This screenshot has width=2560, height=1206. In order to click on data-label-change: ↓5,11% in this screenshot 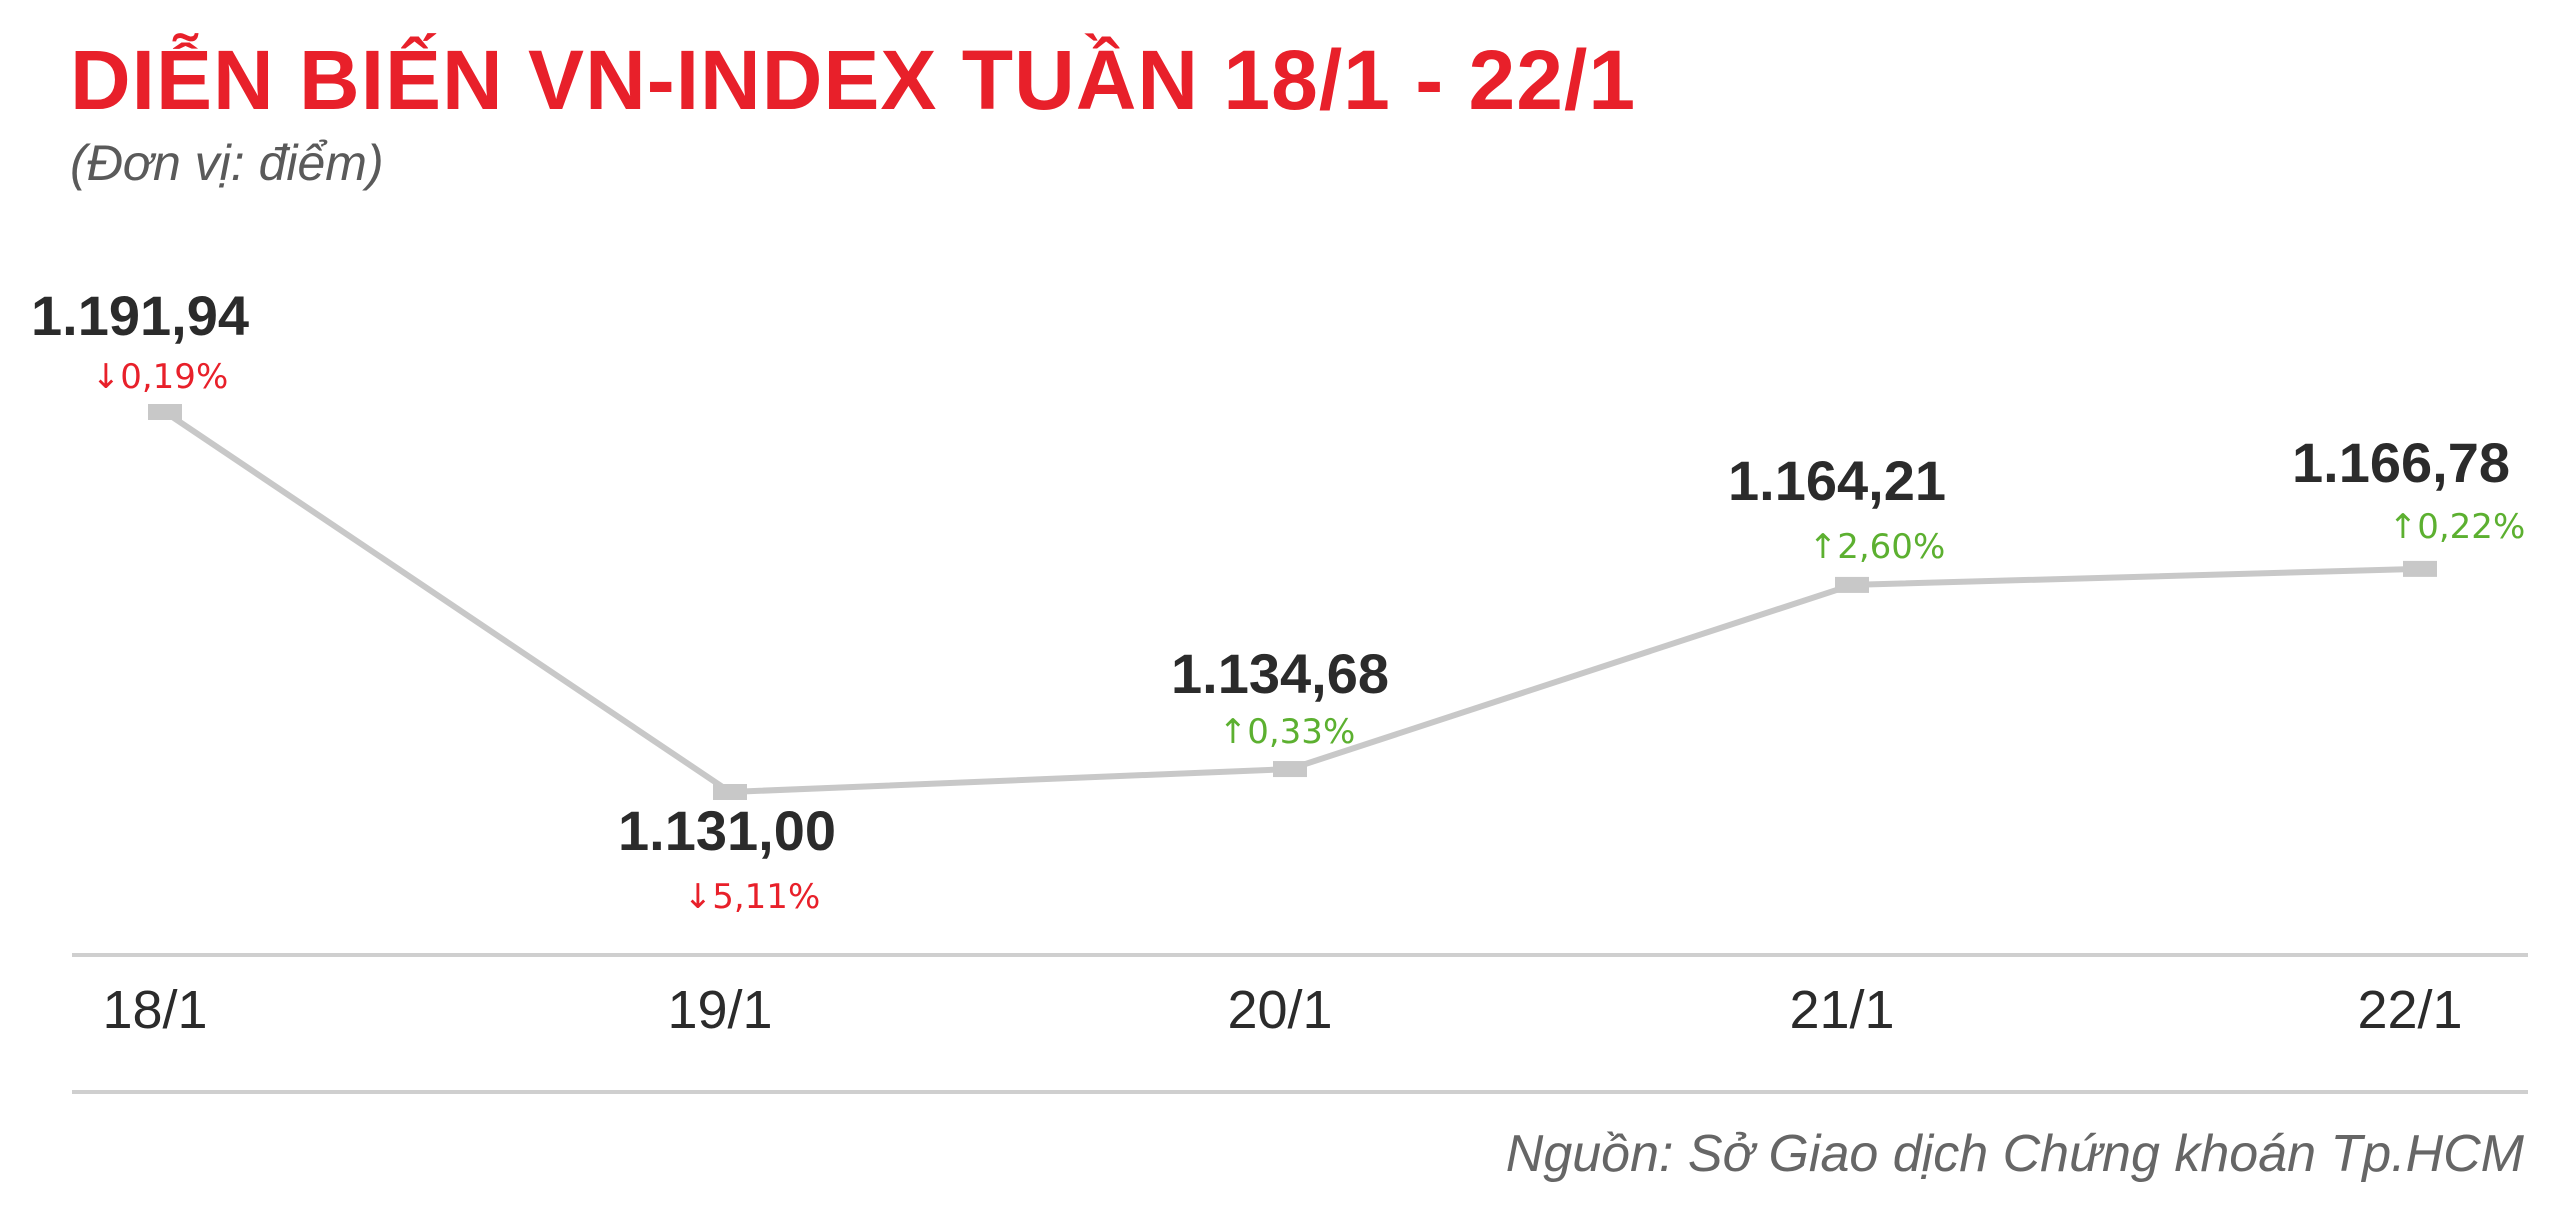, I will do `click(752, 897)`.